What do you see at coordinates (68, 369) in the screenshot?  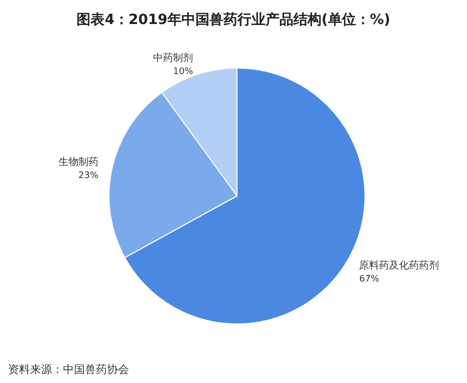 I see `text: 资料来源：中国兽药协会` at bounding box center [68, 369].